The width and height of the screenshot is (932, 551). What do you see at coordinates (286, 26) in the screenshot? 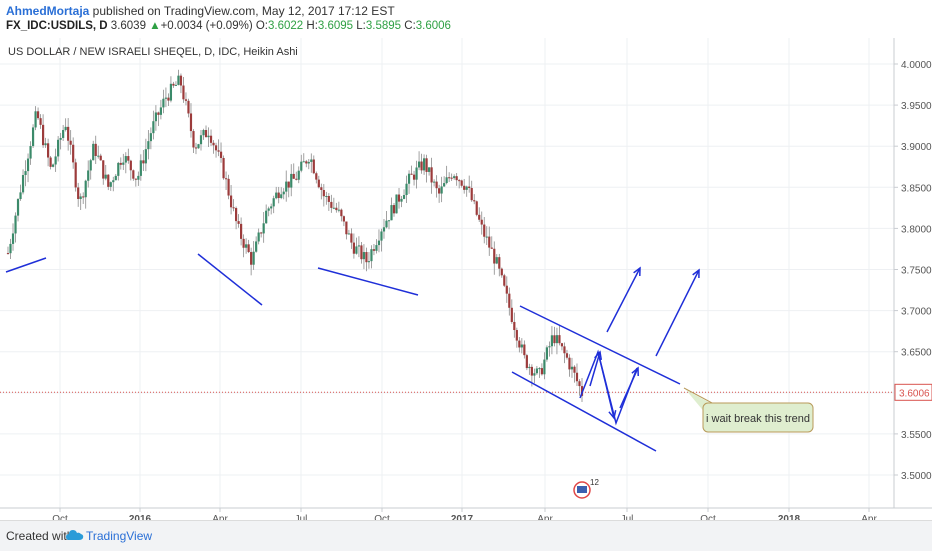
I see `open-value: 3.6022` at bounding box center [286, 26].